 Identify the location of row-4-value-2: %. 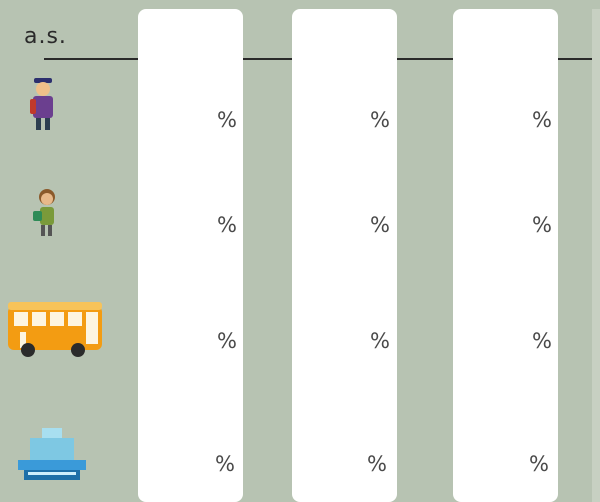
(377, 464).